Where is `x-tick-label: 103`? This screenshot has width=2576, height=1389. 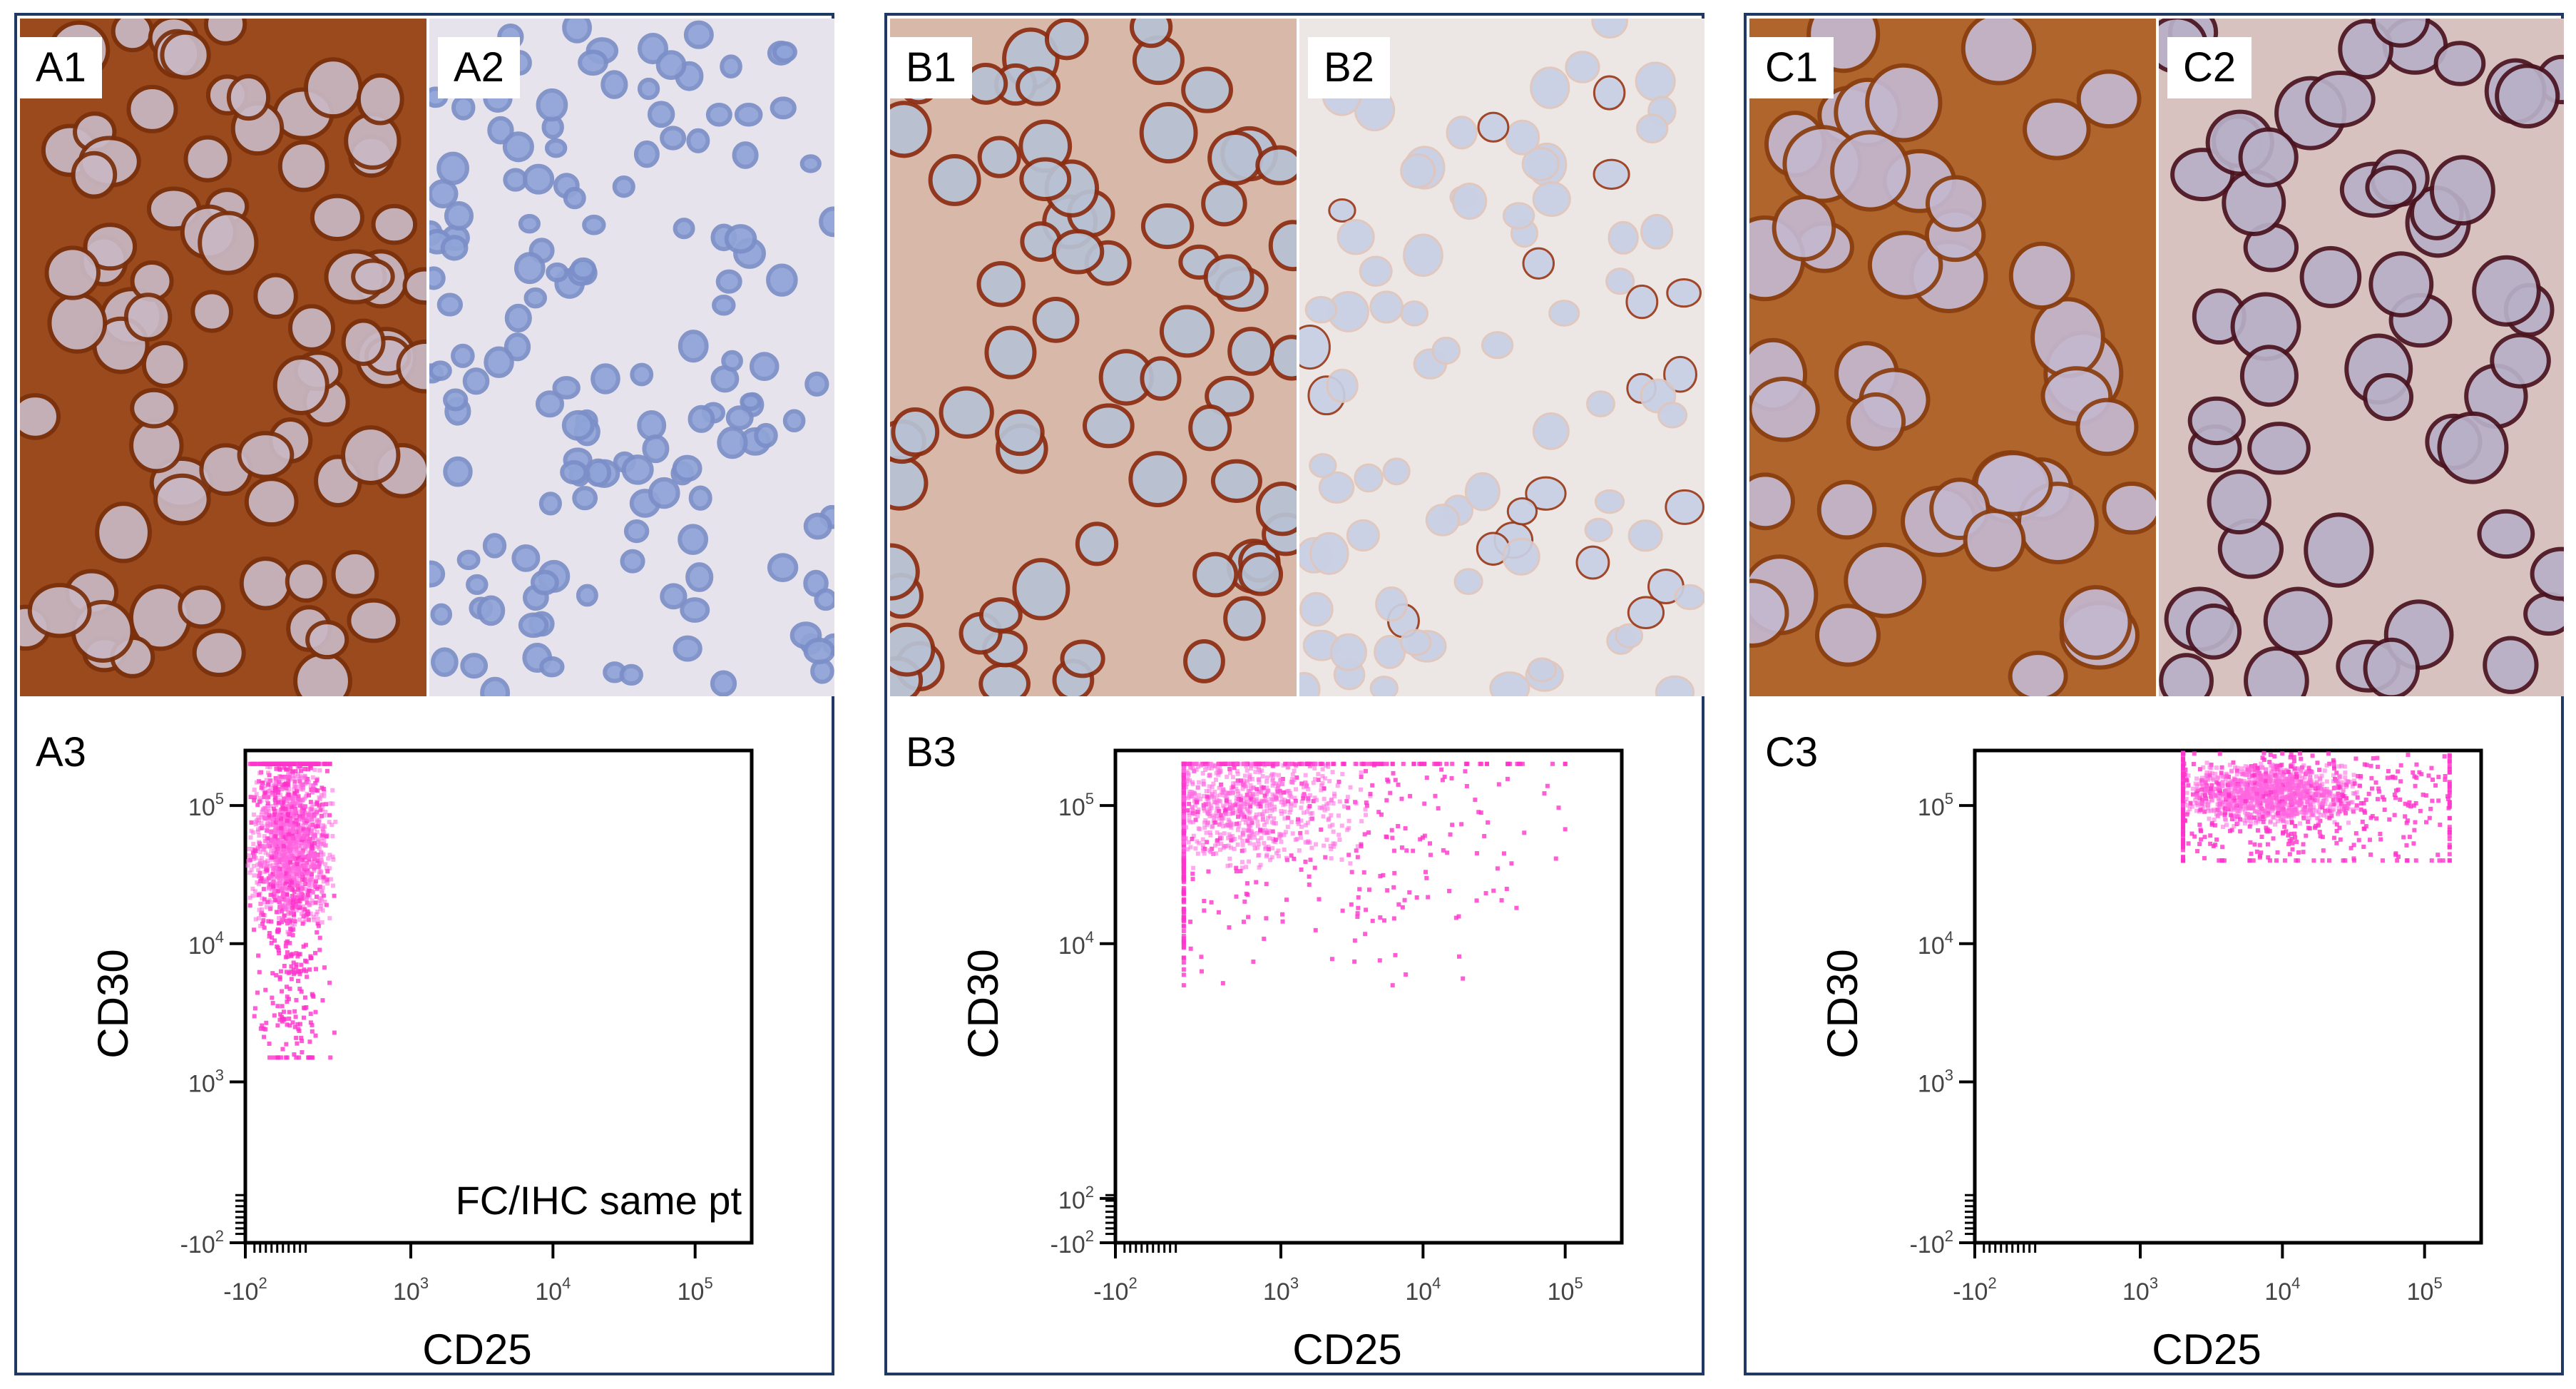 x-tick-label: 103 is located at coordinates (411, 1290).